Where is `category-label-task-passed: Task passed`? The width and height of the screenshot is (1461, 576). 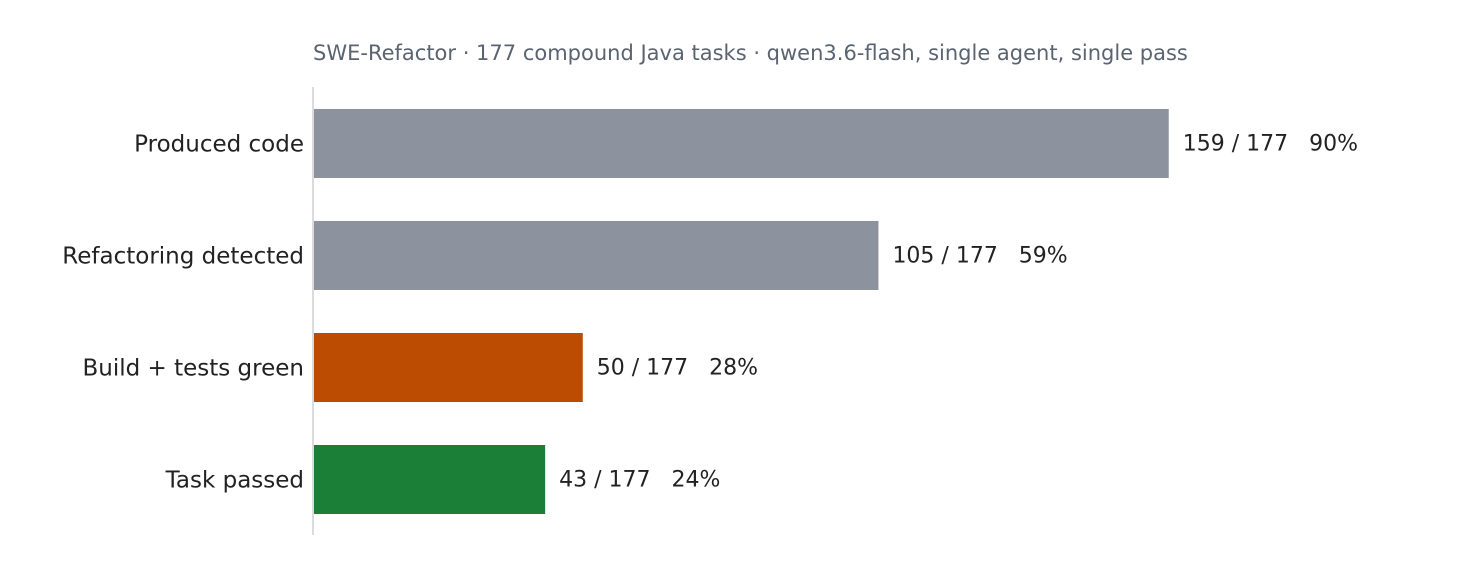
category-label-task-passed: Task passed is located at coordinates (234, 481).